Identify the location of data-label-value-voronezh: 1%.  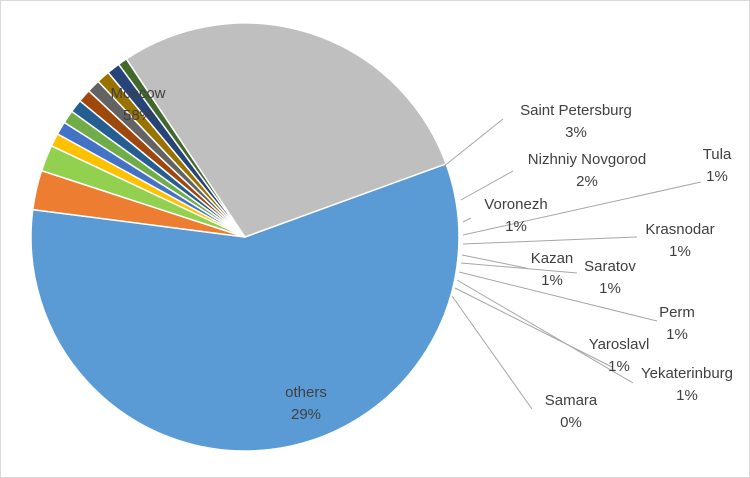
(516, 226).